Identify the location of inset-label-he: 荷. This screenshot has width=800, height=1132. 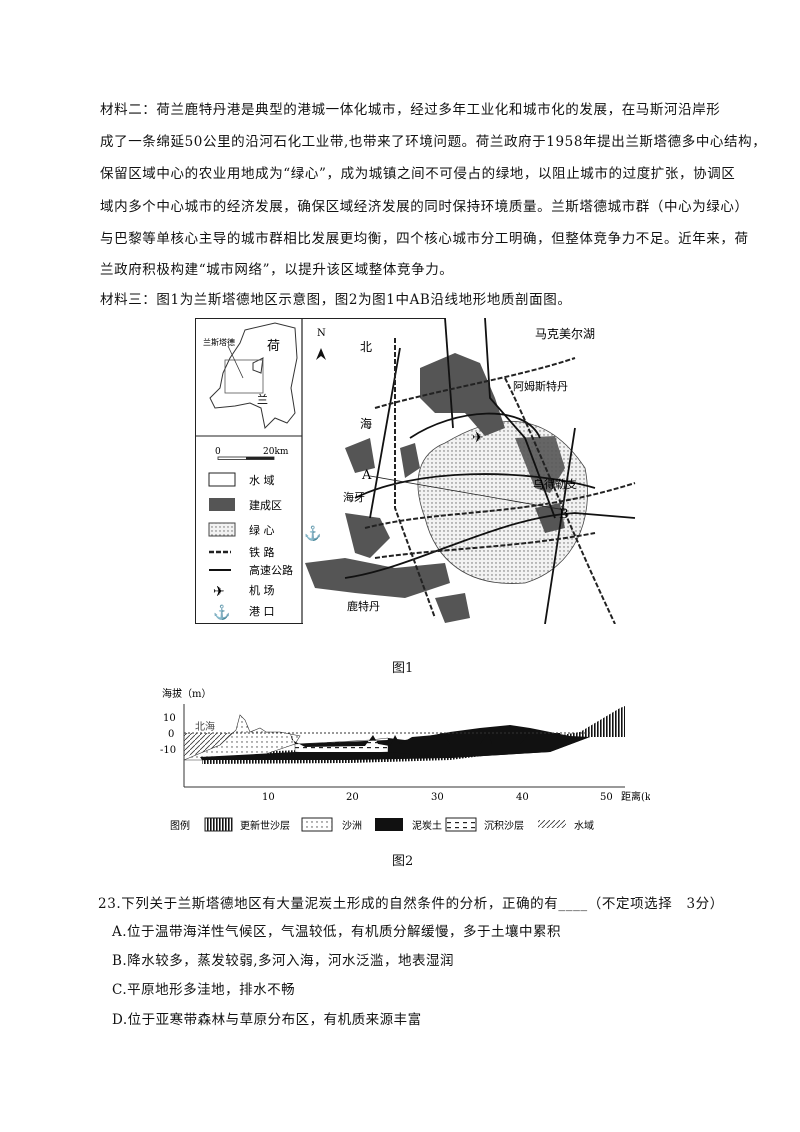
(273, 346).